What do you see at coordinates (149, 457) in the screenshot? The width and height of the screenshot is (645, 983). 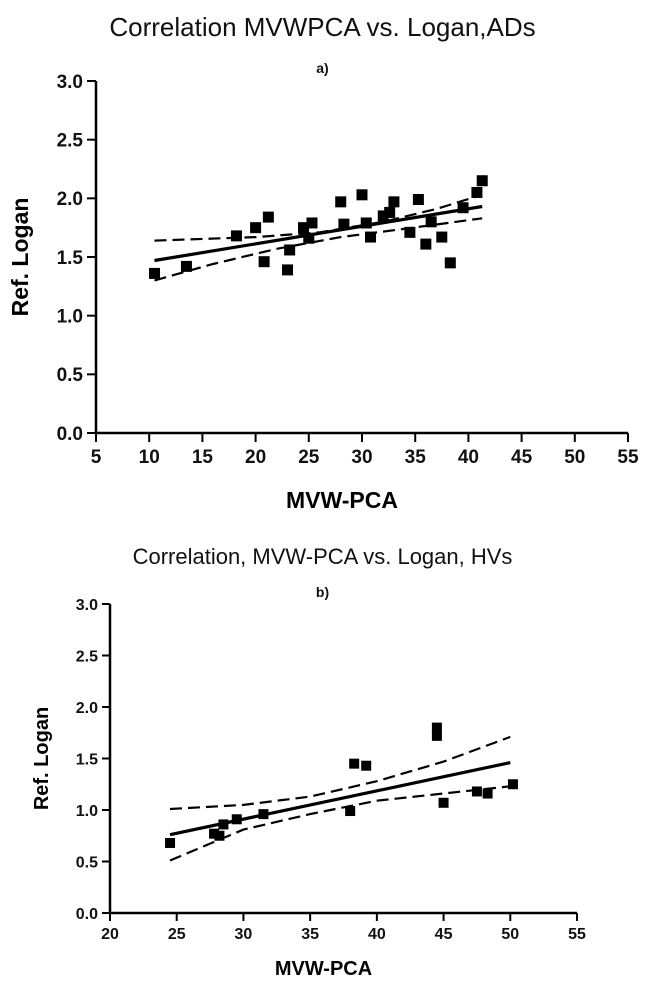 I see `x-tick-label: 10` at bounding box center [149, 457].